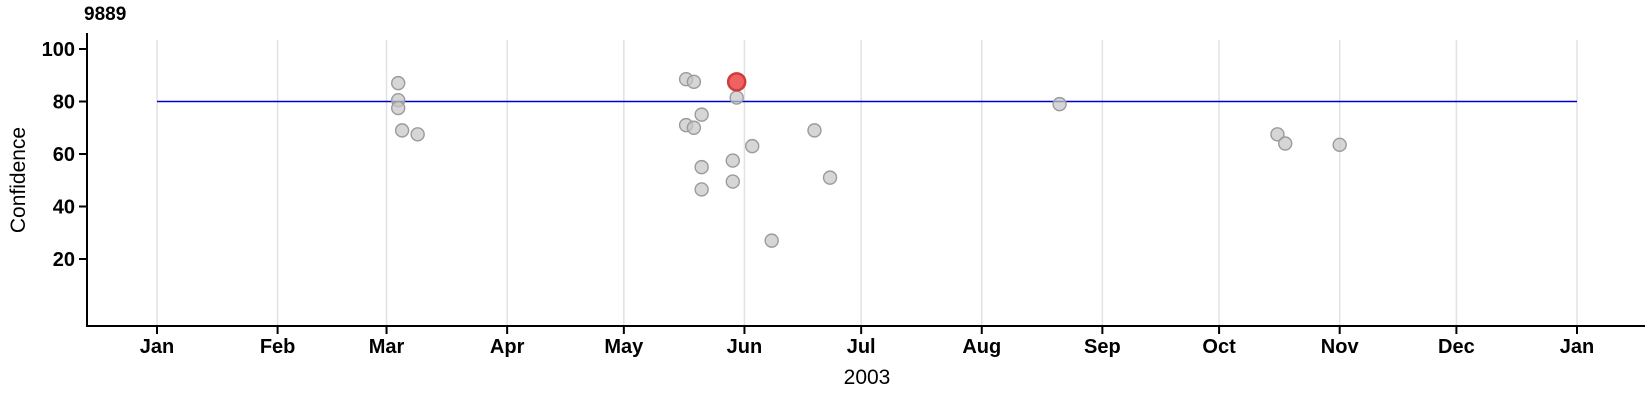  I want to click on x-tick-label: Dec, so click(1456, 347).